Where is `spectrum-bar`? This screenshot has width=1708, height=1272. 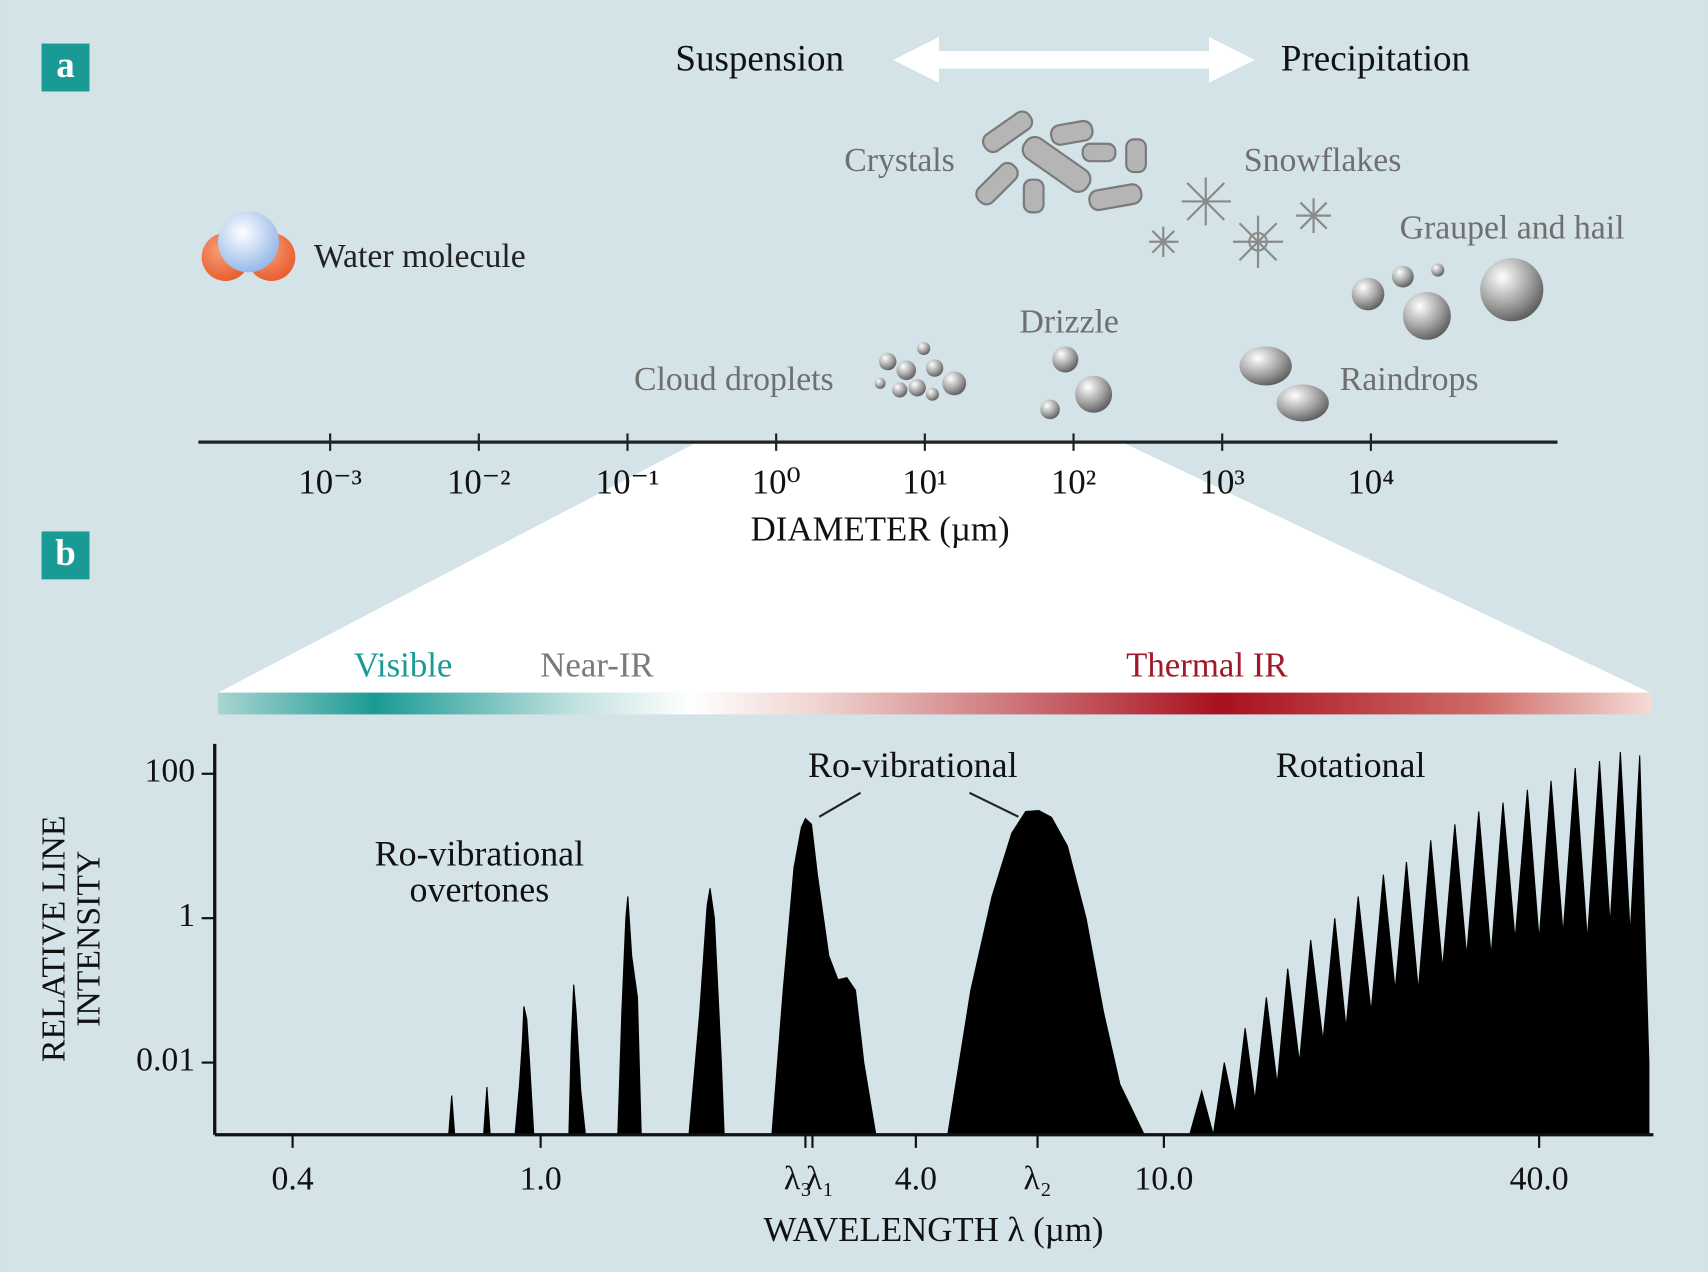 spectrum-bar is located at coordinates (935, 703).